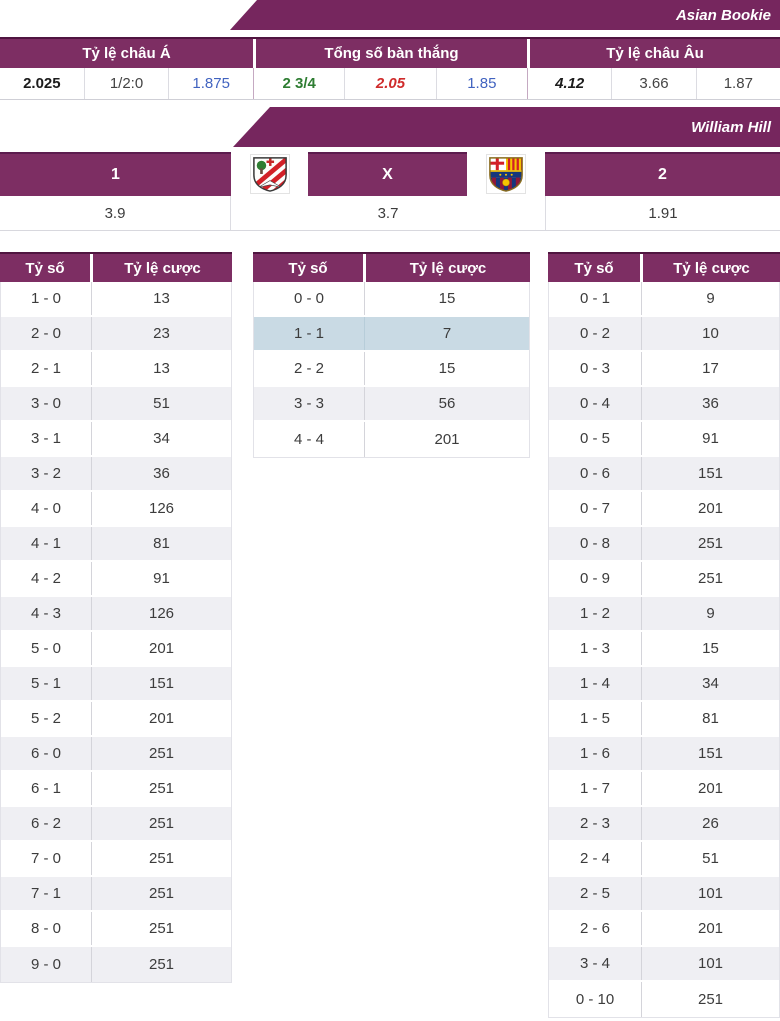 This screenshot has width=780, height=1021. I want to click on outcome-away-label: 2, so click(662, 174).